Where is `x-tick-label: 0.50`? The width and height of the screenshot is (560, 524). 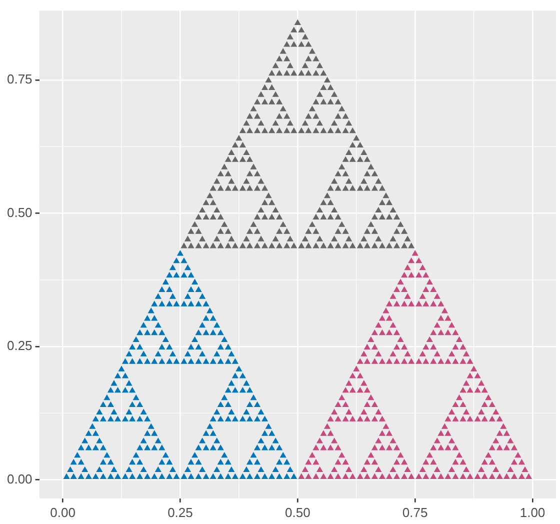
x-tick-label: 0.50 is located at coordinates (297, 512).